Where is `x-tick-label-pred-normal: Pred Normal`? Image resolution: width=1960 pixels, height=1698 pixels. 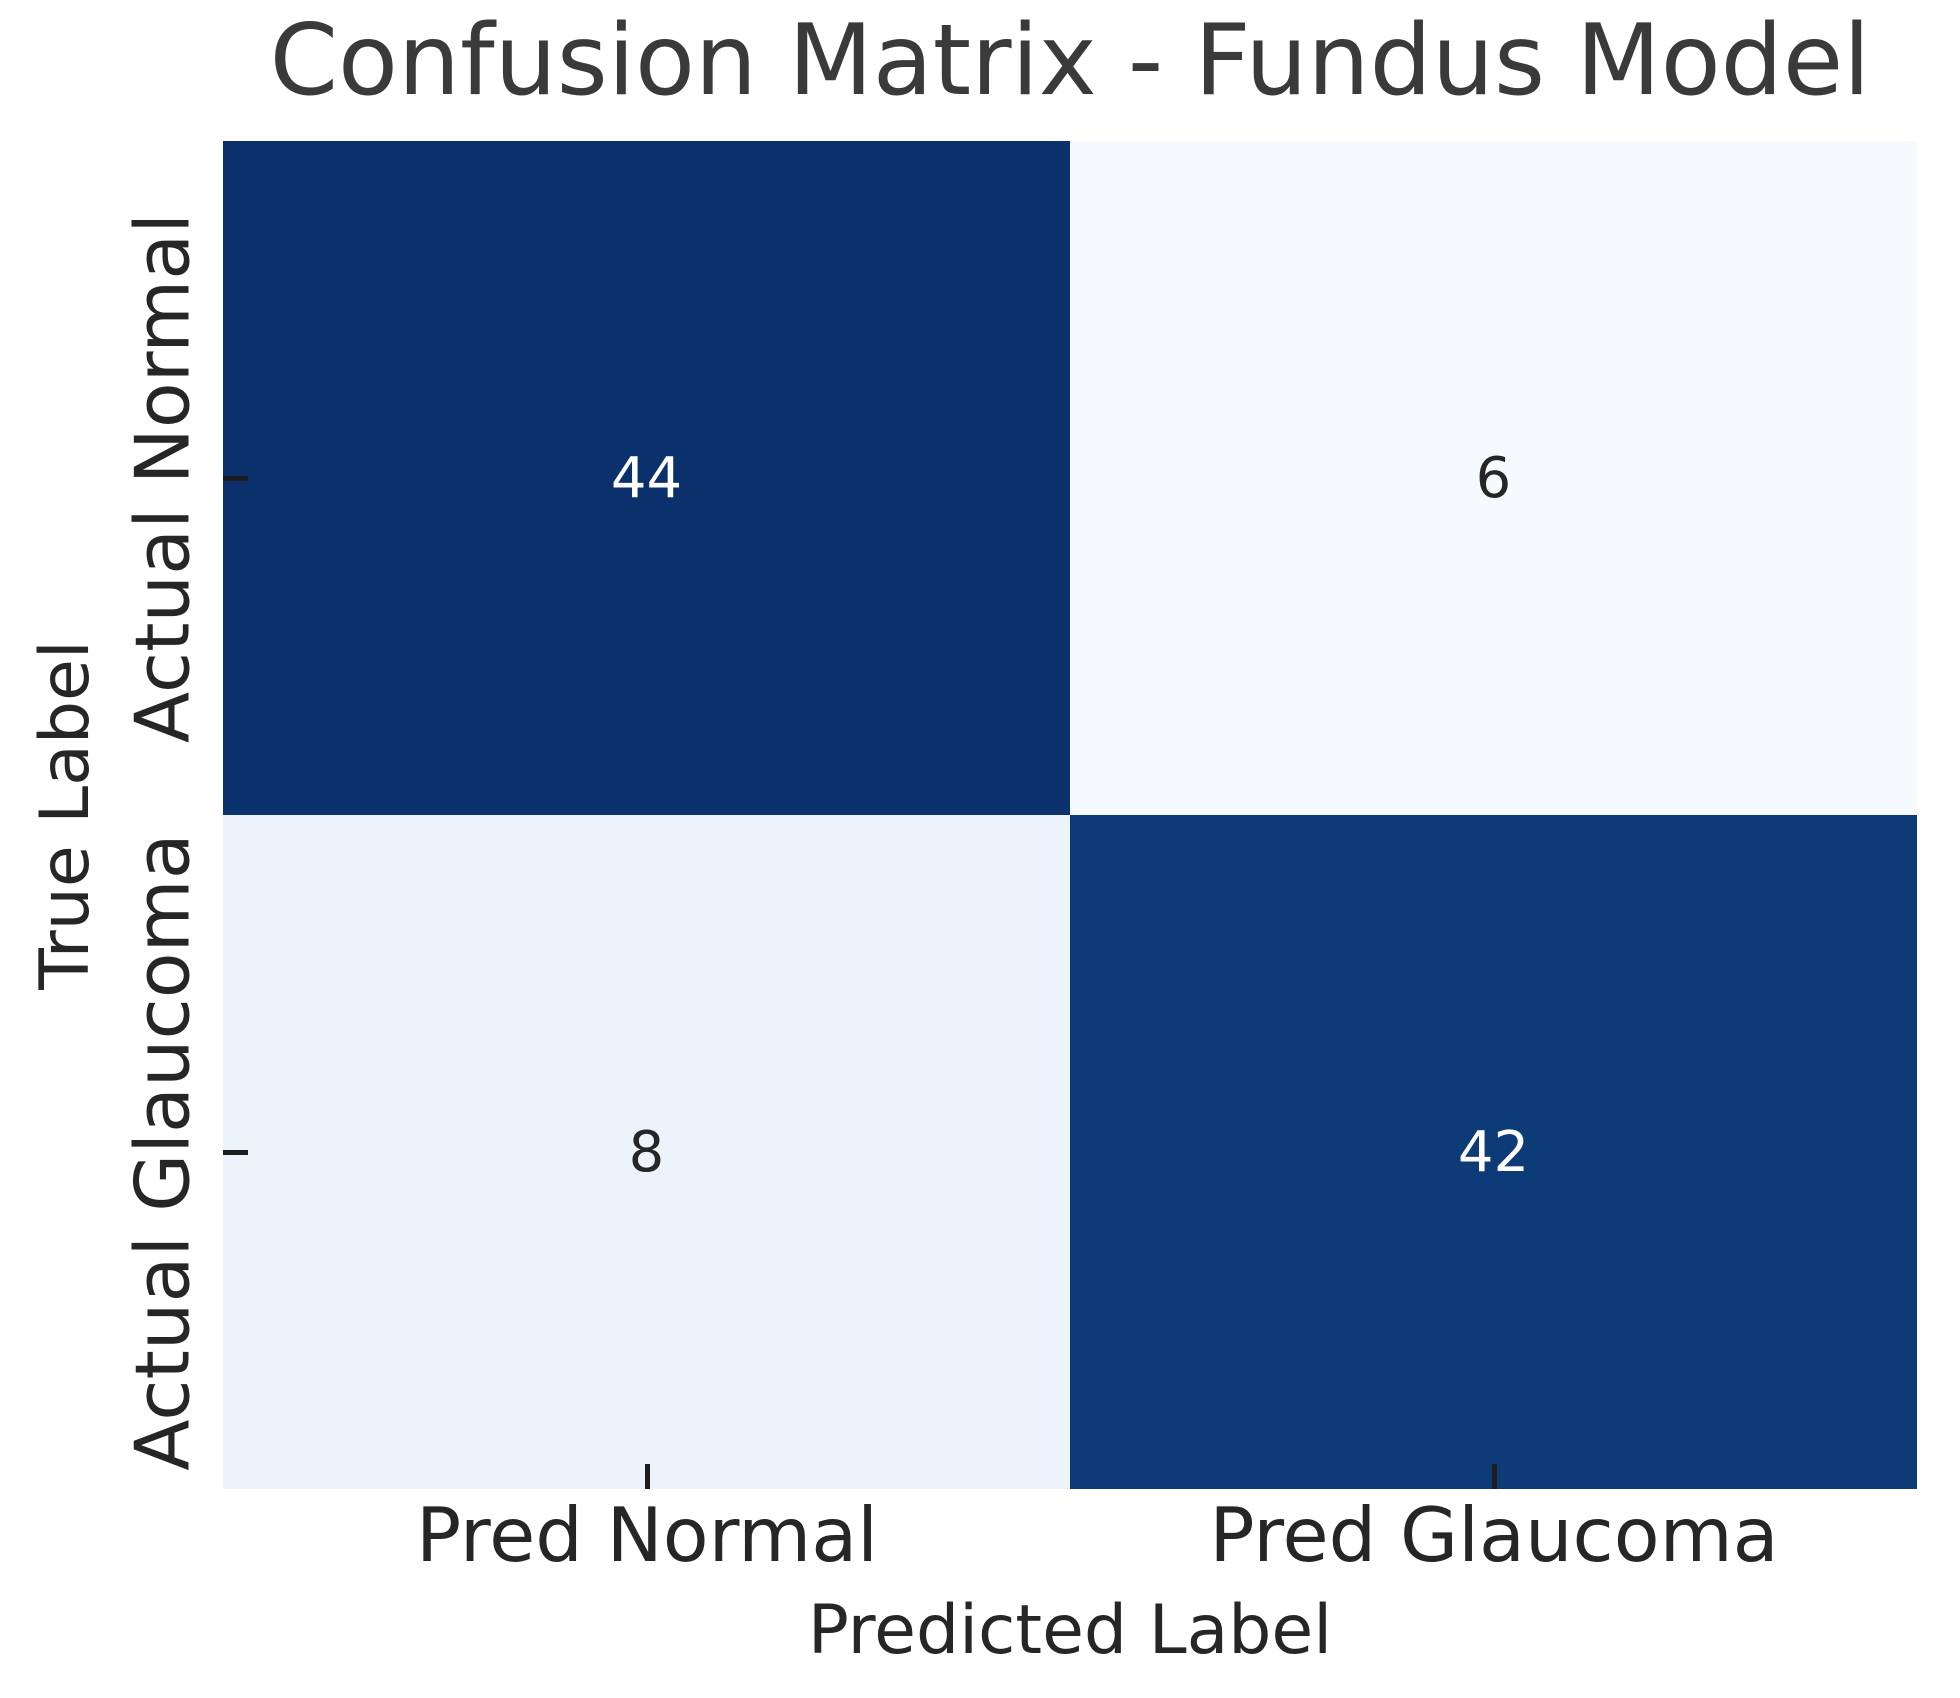
x-tick-label-pred-normal: Pred Normal is located at coordinates (647, 1535).